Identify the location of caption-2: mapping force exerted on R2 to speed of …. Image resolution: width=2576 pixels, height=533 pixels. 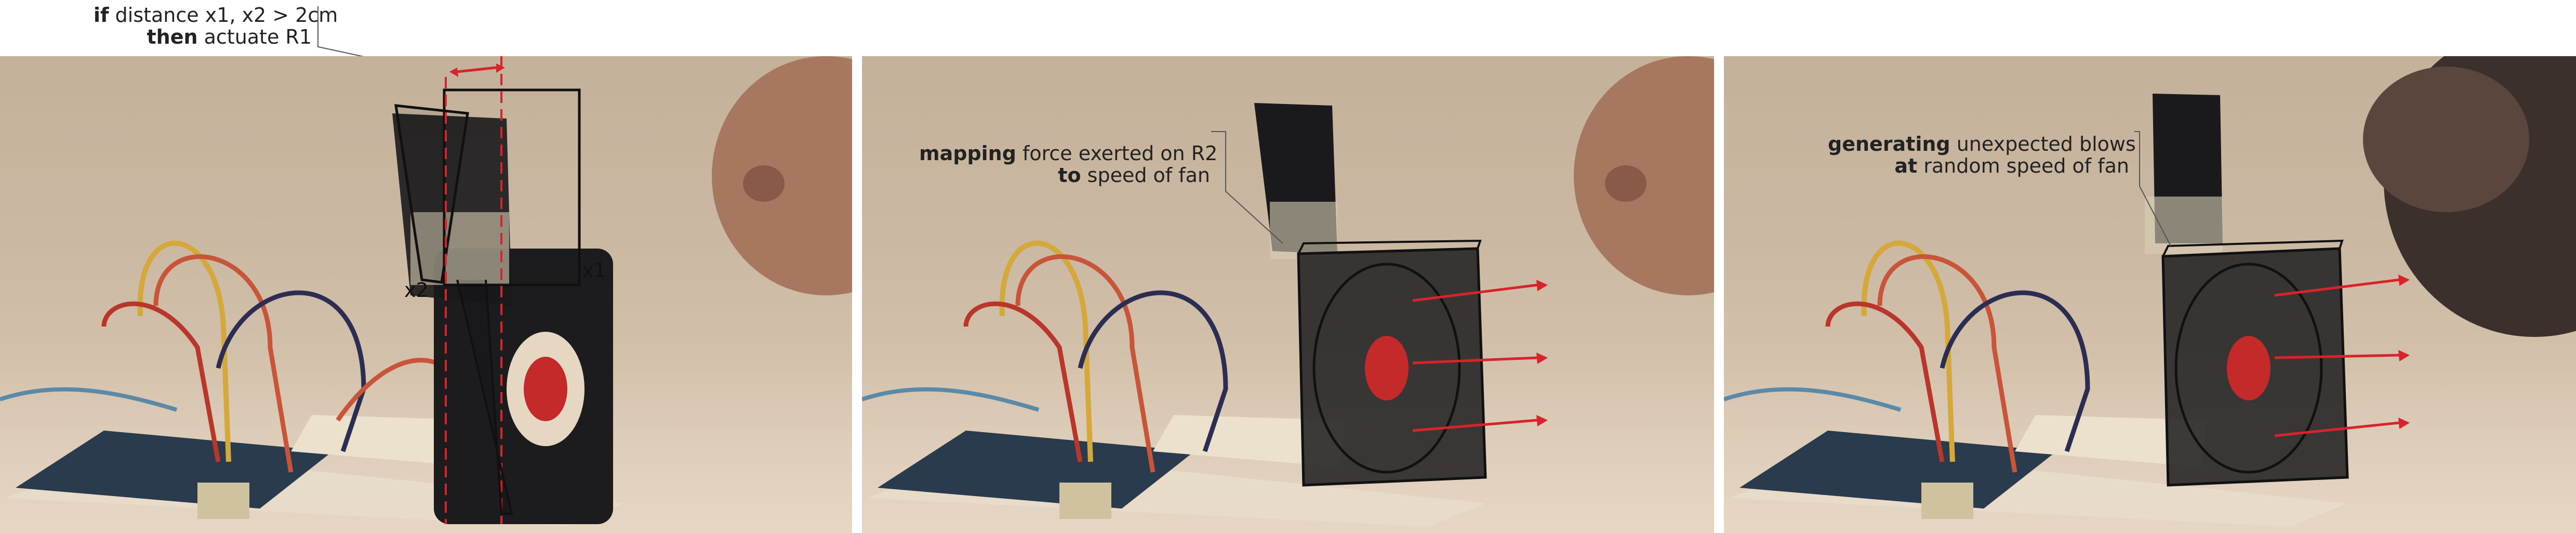
(1068, 165).